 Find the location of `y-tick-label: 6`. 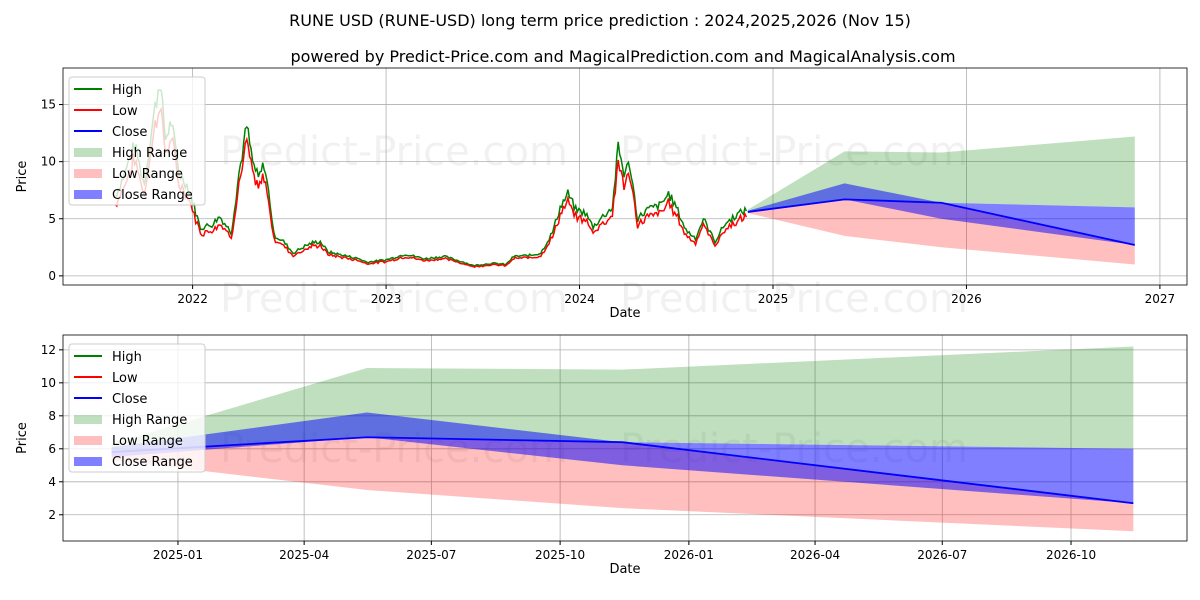

y-tick-label: 6 is located at coordinates (52, 449).